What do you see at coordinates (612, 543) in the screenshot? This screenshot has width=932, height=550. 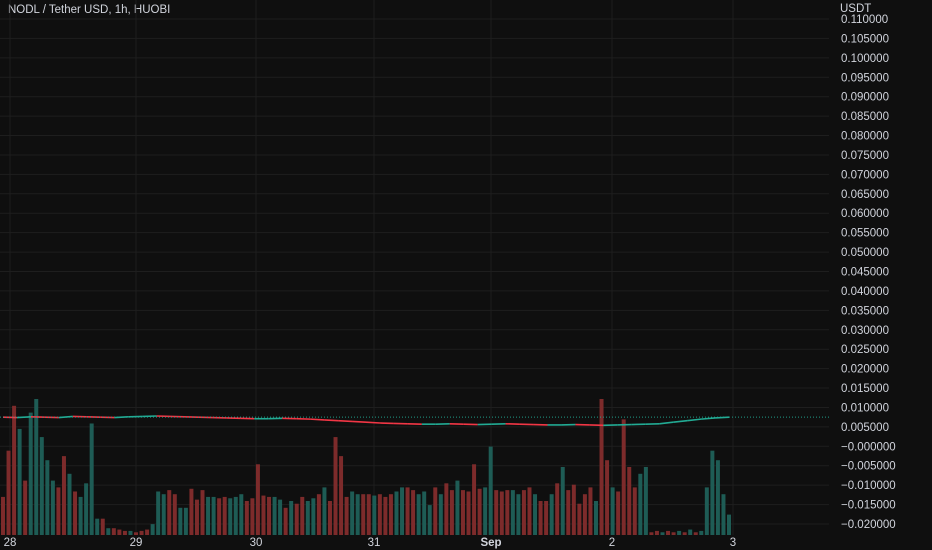 I see `x-tick-label: 2` at bounding box center [612, 543].